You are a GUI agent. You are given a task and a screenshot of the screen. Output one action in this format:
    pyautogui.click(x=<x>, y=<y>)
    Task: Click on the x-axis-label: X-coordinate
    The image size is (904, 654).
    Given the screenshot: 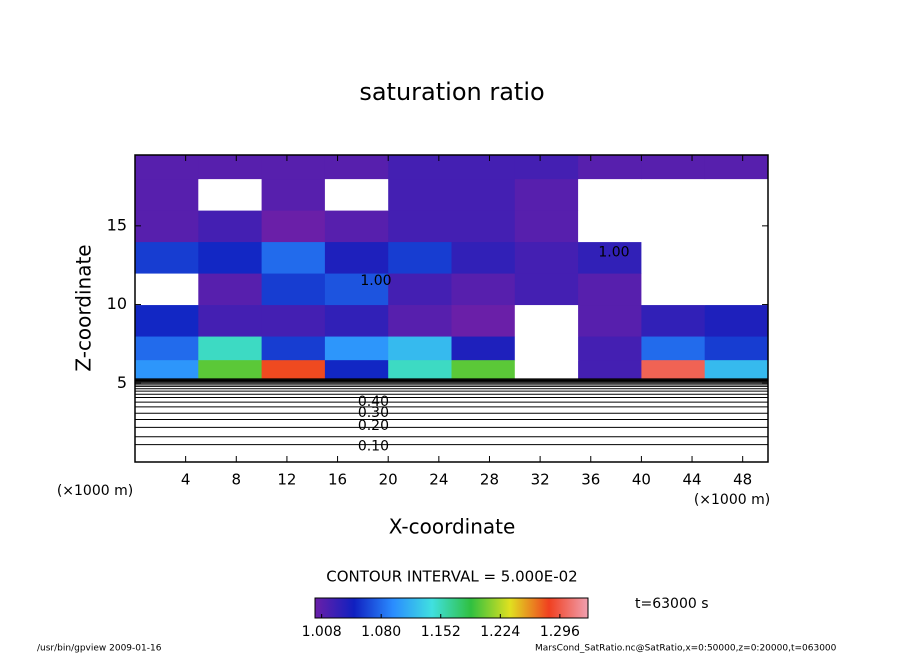 What is the action you would take?
    pyautogui.click(x=452, y=527)
    